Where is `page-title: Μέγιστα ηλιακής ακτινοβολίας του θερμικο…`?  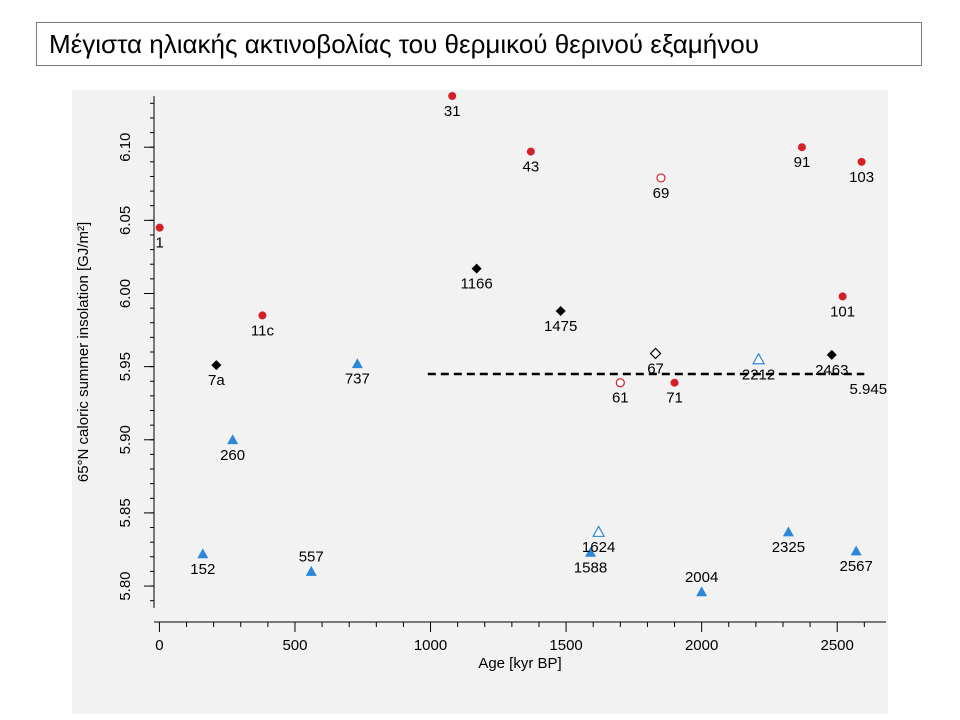
page-title: Μέγιστα ηλιακής ακτινοβολίας του θερμικο… is located at coordinates (404, 44).